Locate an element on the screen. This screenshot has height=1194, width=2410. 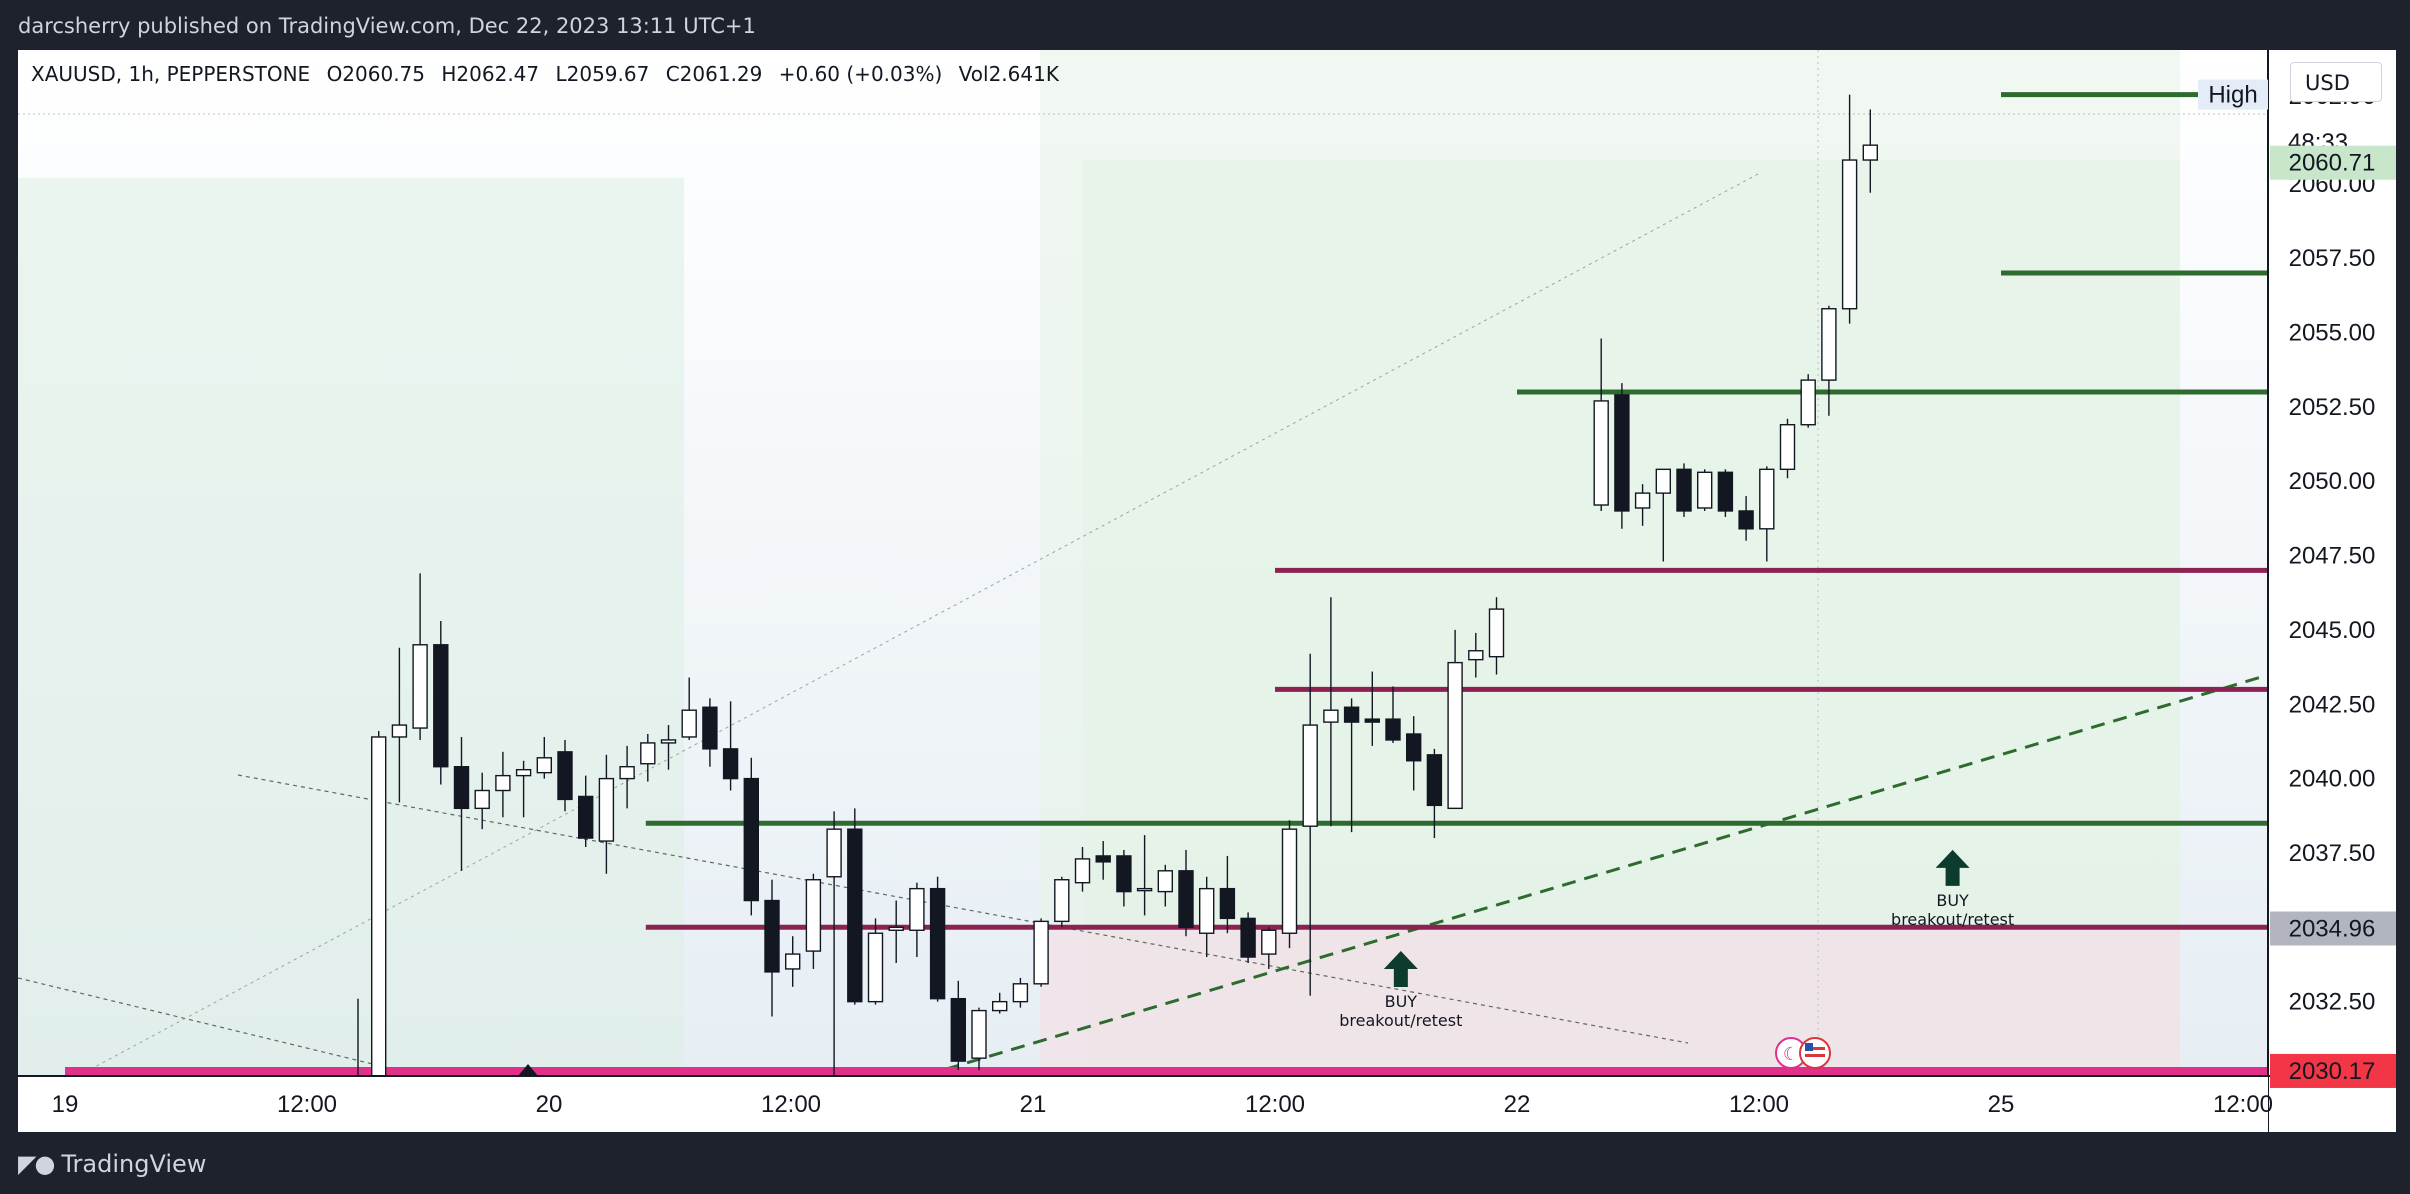
time-axis is located at coordinates (1143, 1104).